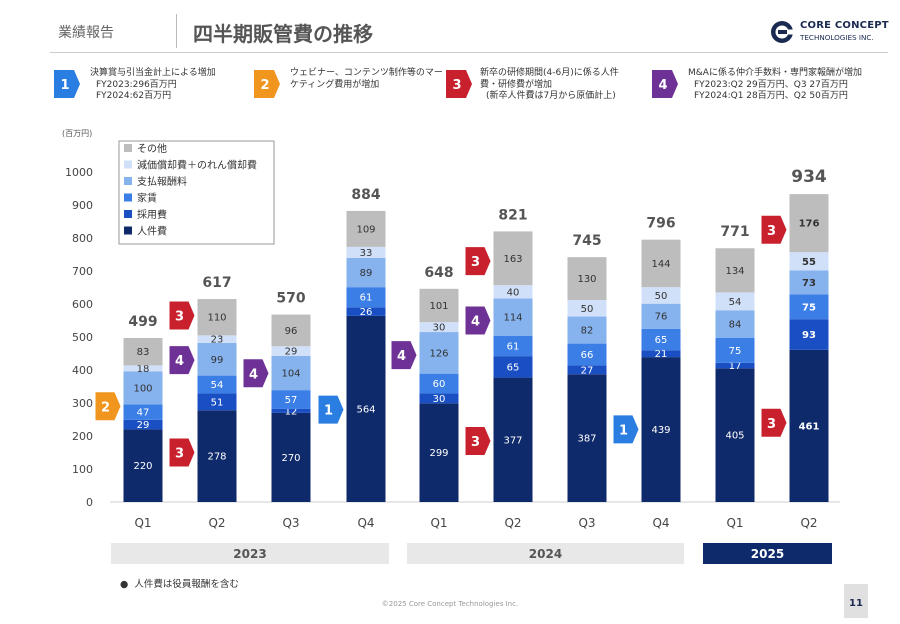  Describe the element at coordinates (179, 584) in the screenshot. I see `footnote: ● 人件費は役員報酬を含む` at that location.